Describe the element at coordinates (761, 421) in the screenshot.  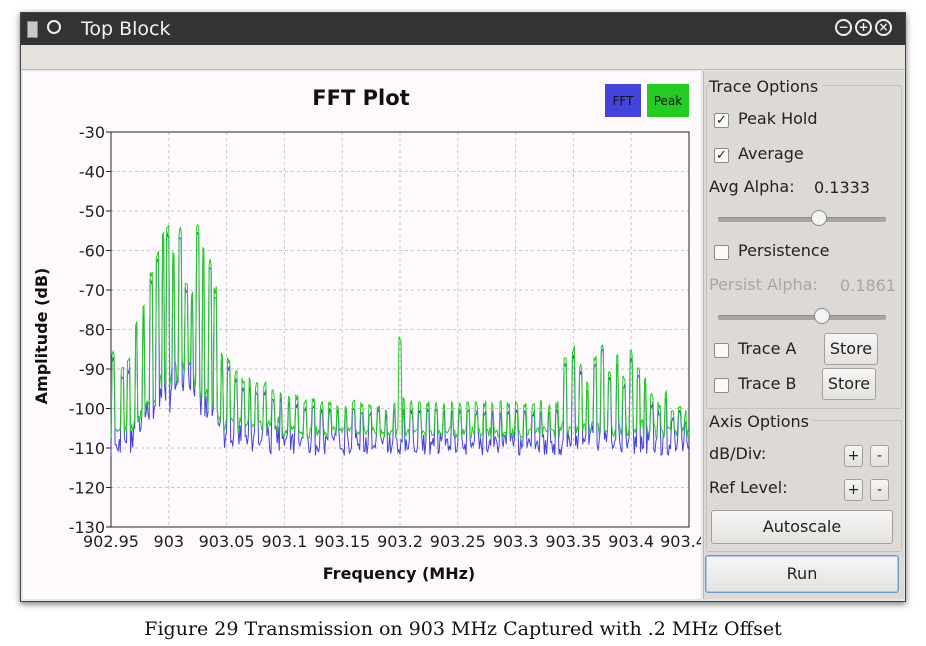
I see `axis-options-title: Axis Options` at that location.